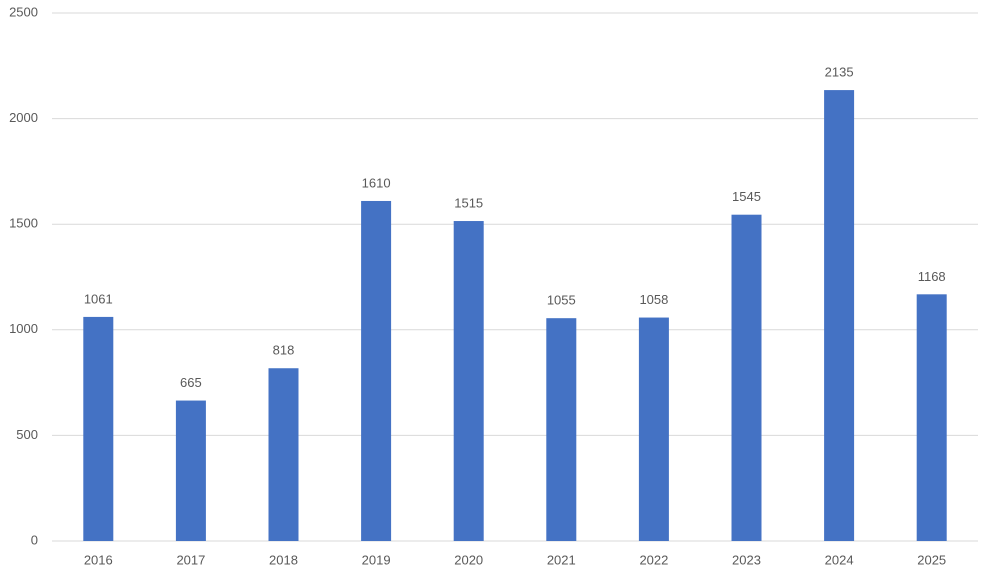  Describe the element at coordinates (27, 434) in the screenshot. I see `y-tick-label: 500` at that location.